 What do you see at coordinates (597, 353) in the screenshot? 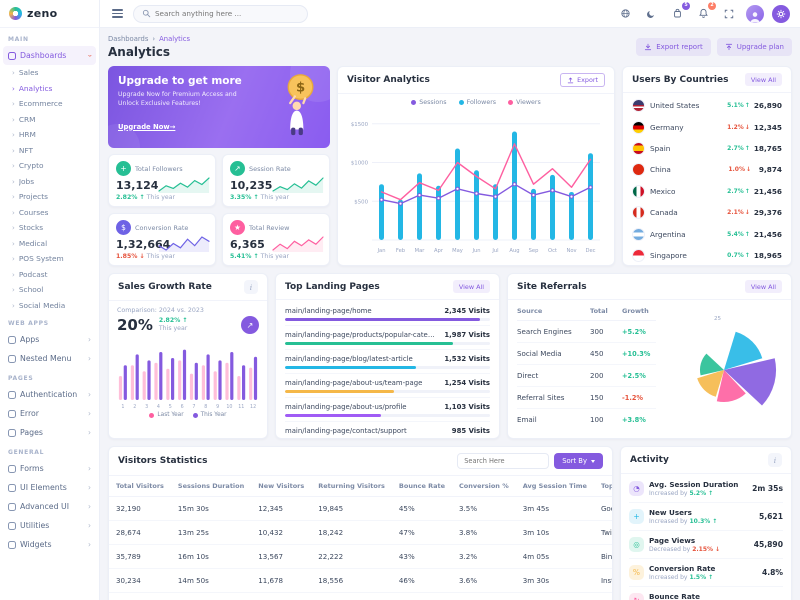
I see `referral-total: 450` at bounding box center [597, 353].